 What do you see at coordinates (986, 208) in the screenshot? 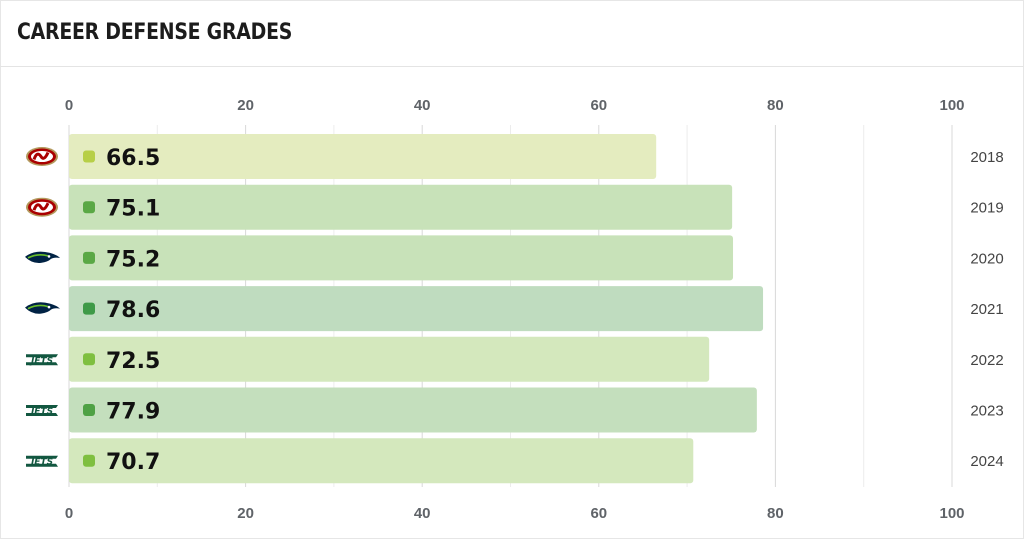
I see `year-label: 2019` at bounding box center [986, 208].